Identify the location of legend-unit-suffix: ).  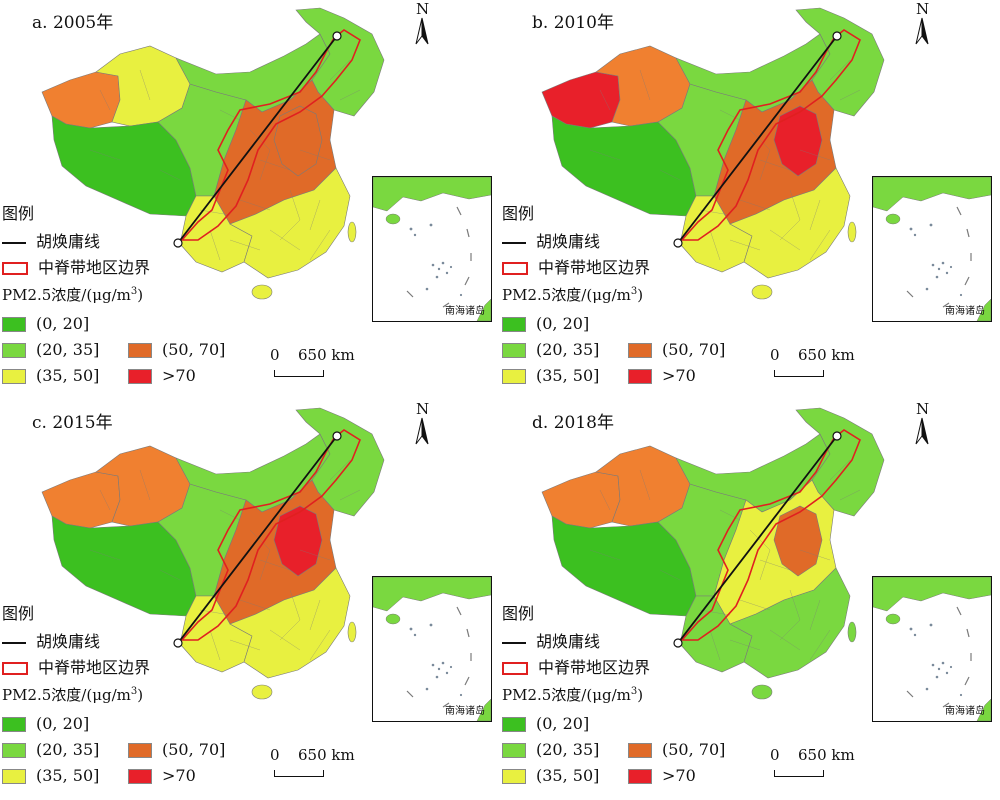
(640, 695).